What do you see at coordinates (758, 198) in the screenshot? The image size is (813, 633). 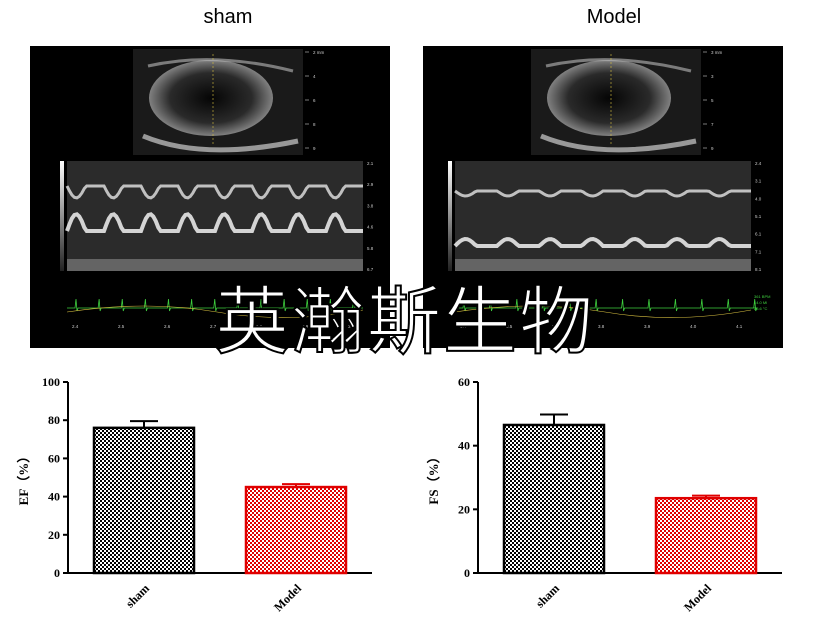 I see `mmode-tick-label: 4.0` at bounding box center [758, 198].